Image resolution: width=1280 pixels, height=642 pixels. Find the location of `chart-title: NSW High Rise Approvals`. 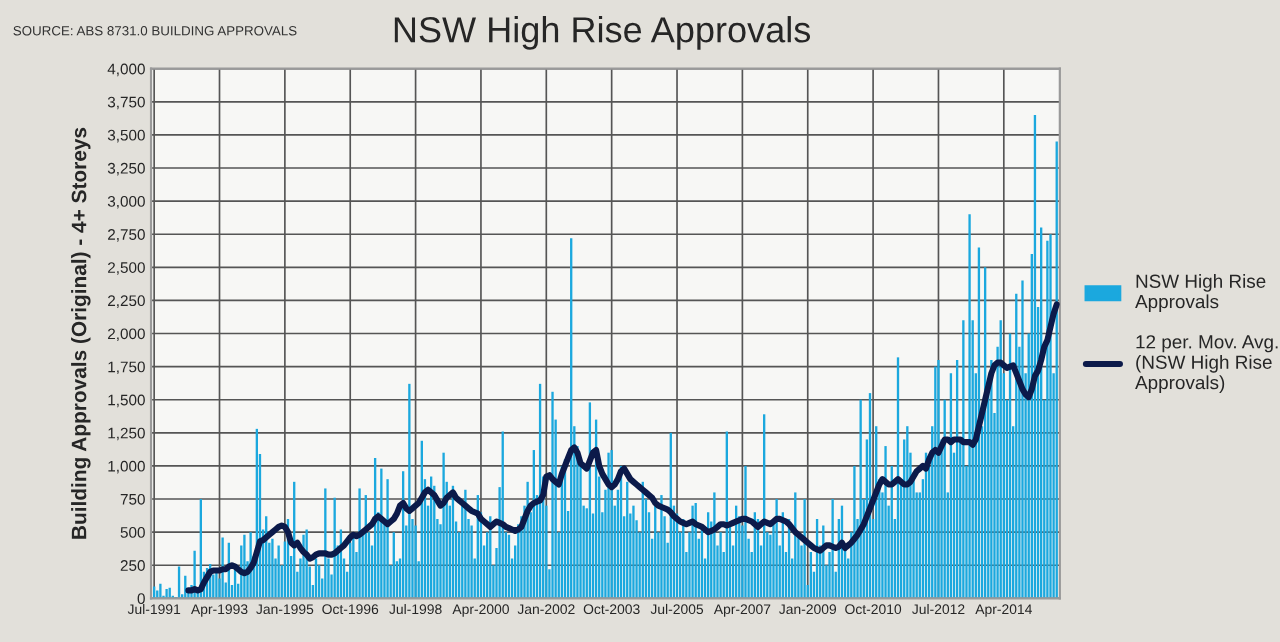

chart-title: NSW High Rise Approvals is located at coordinates (602, 33).